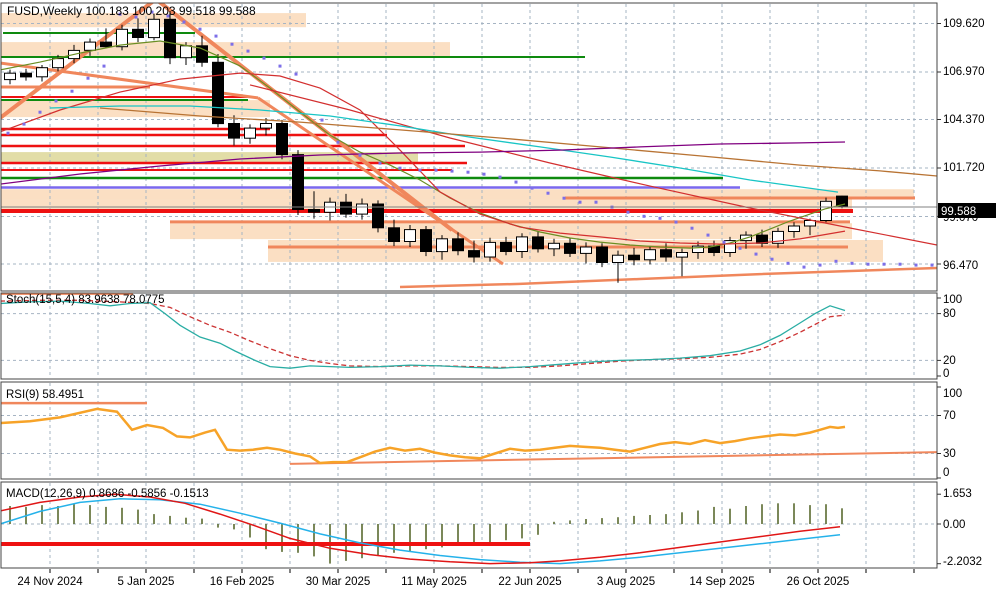 This screenshot has width=1000, height=600. I want to click on price-scale-label-6: 96.470, so click(960, 266).